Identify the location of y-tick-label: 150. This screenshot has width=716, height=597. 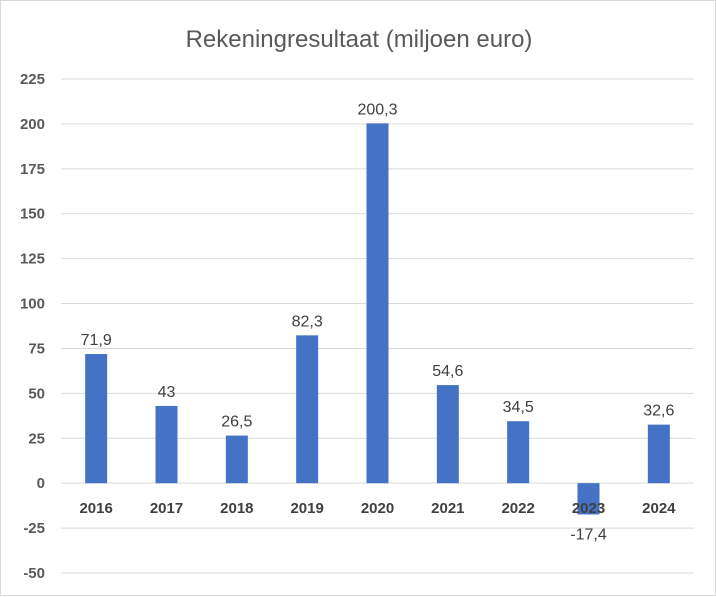
(32, 214).